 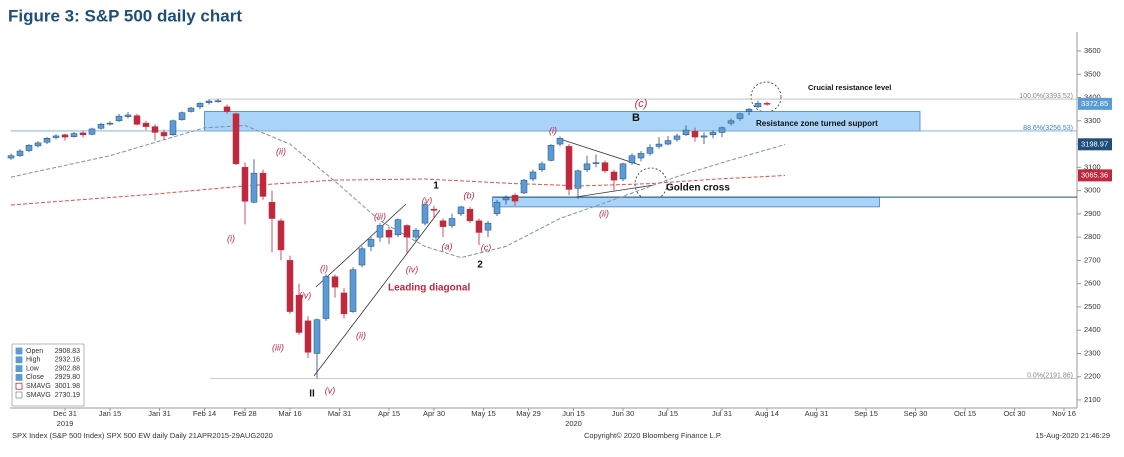 I want to click on y-tick-label: 2200, so click(x=1092, y=376).